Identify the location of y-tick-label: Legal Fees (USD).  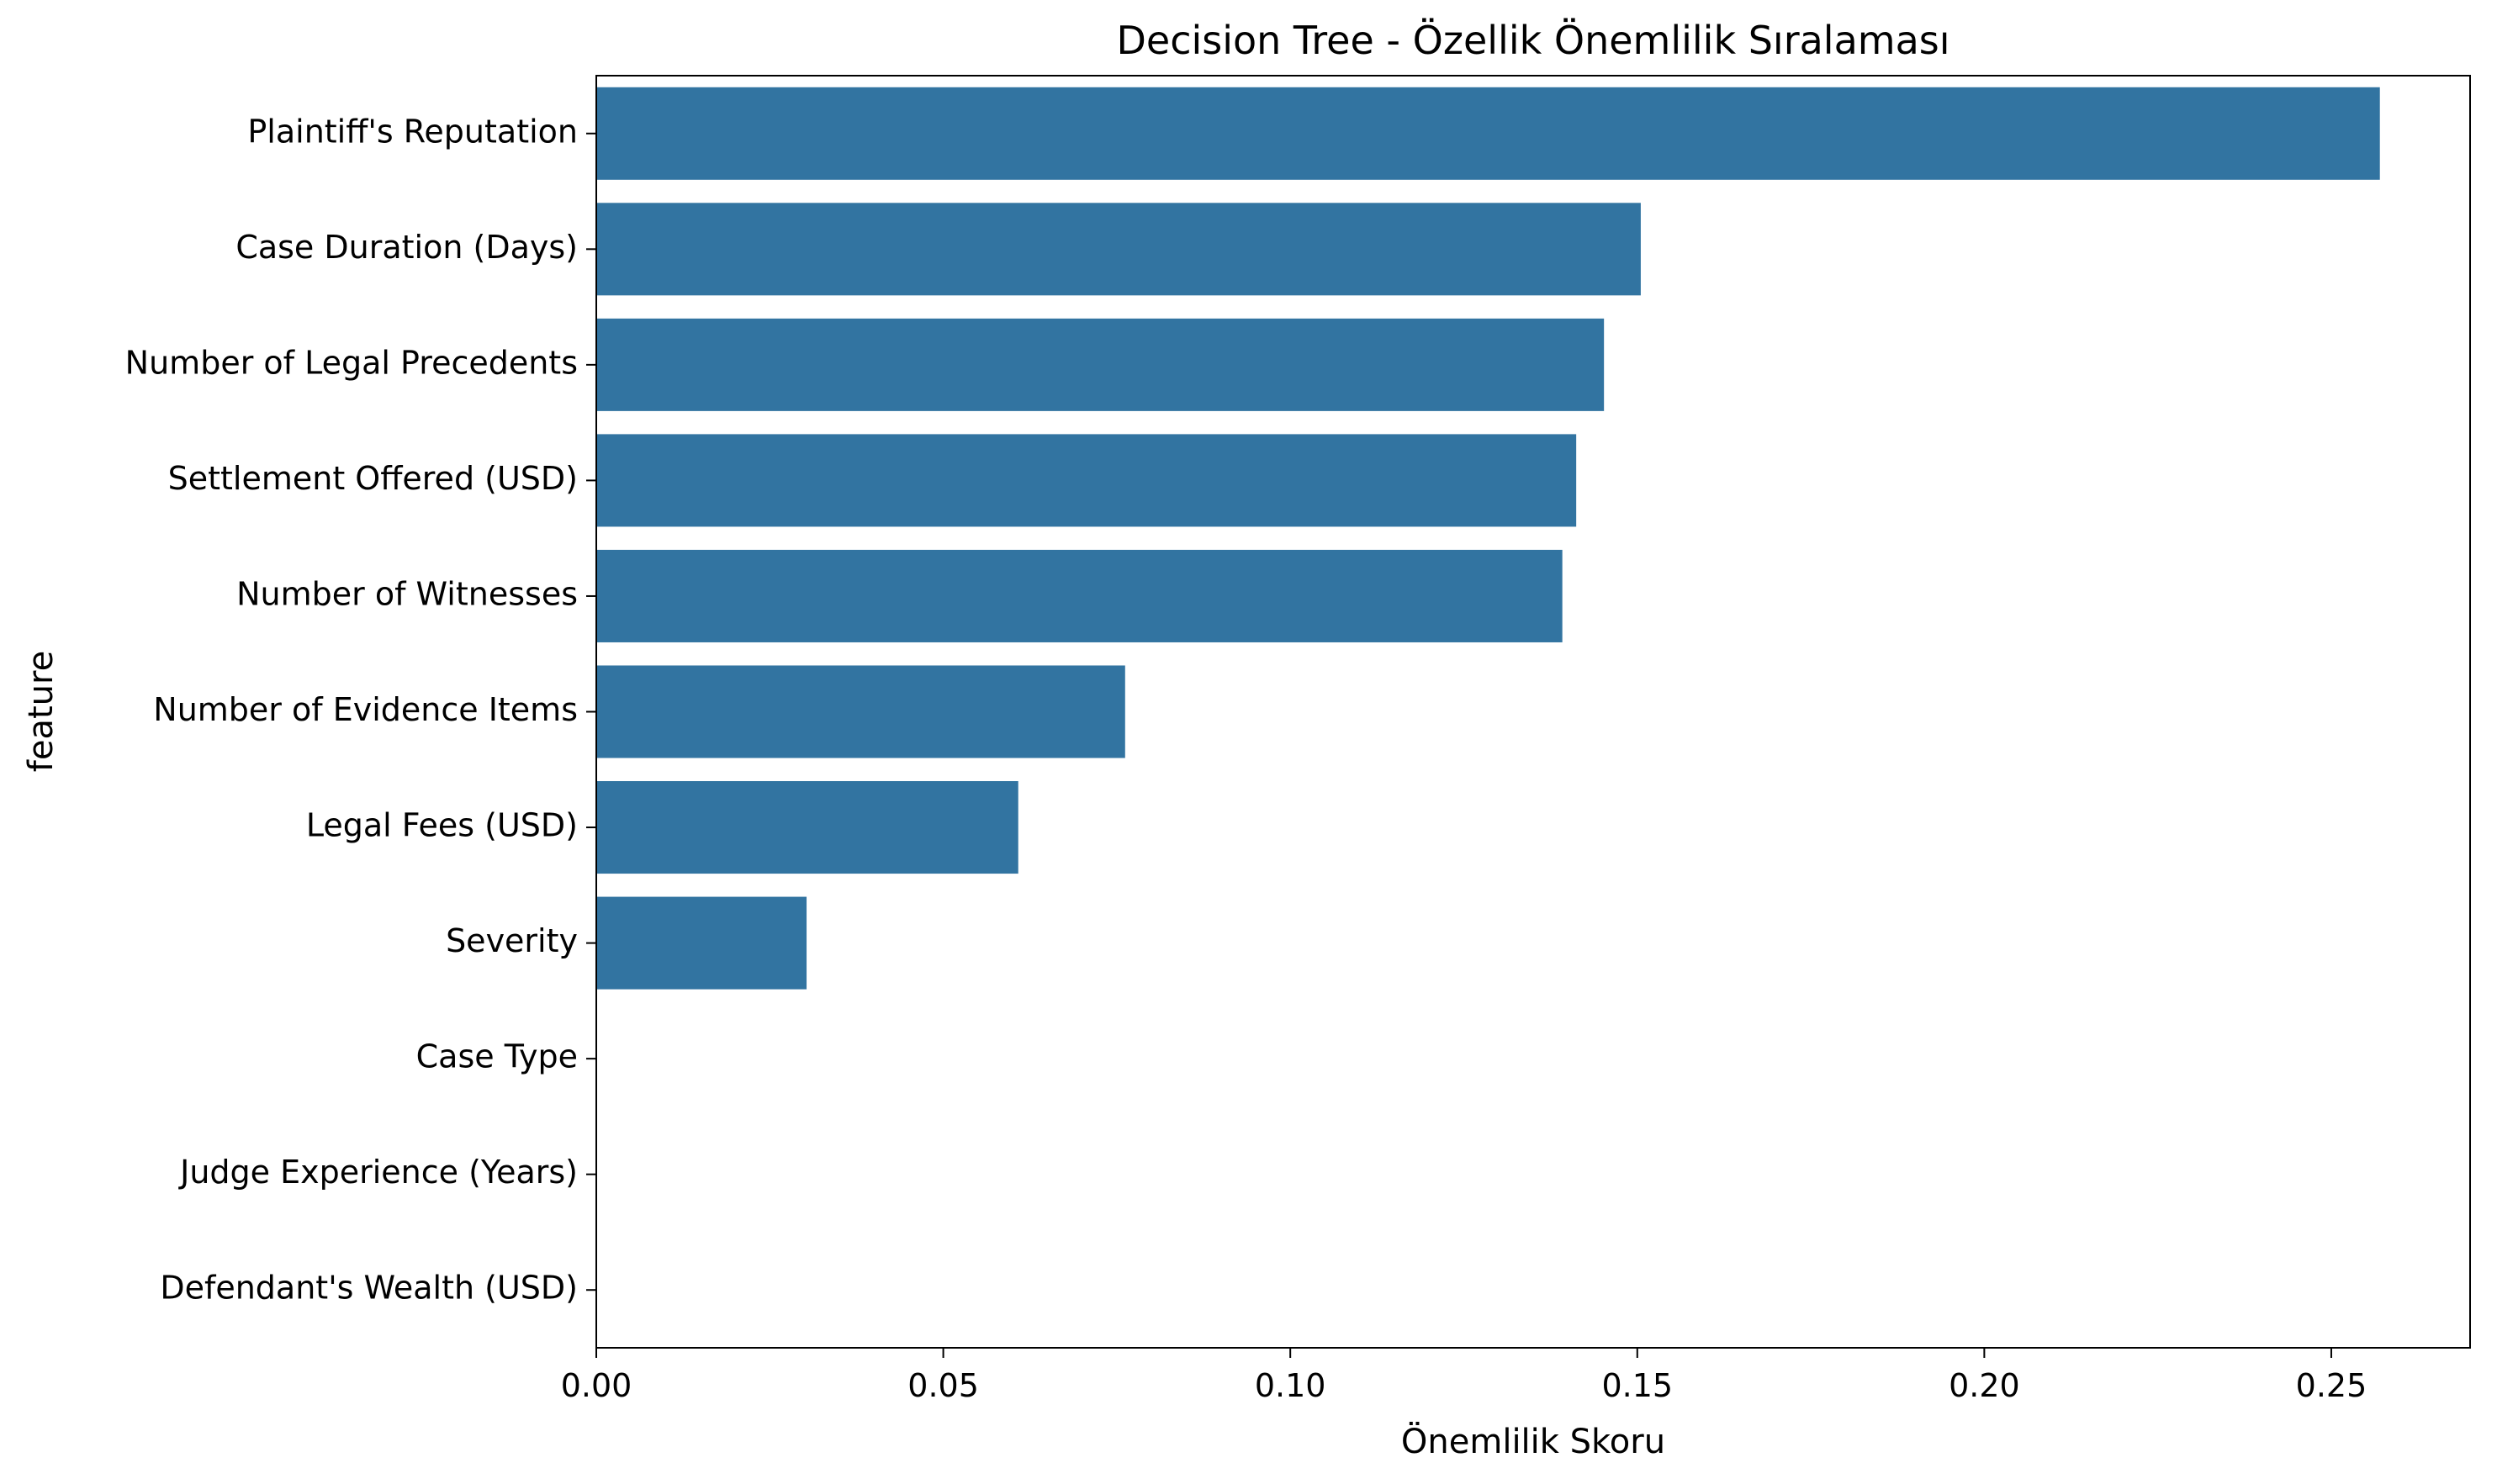
(442, 825).